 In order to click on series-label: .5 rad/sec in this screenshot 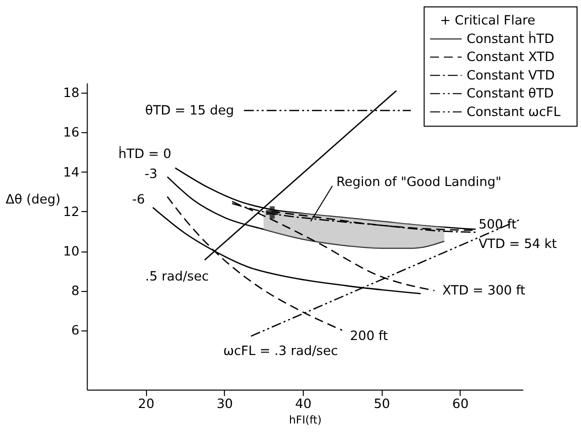, I will do `click(177, 277)`.